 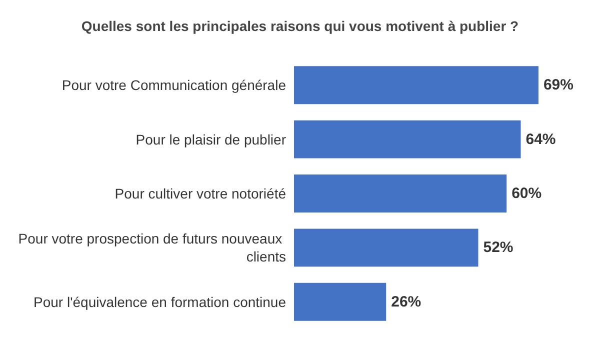 What do you see at coordinates (152, 247) in the screenshot?
I see `y-tick-label: Pour votre prospection de futurs nouveaux clients` at bounding box center [152, 247].